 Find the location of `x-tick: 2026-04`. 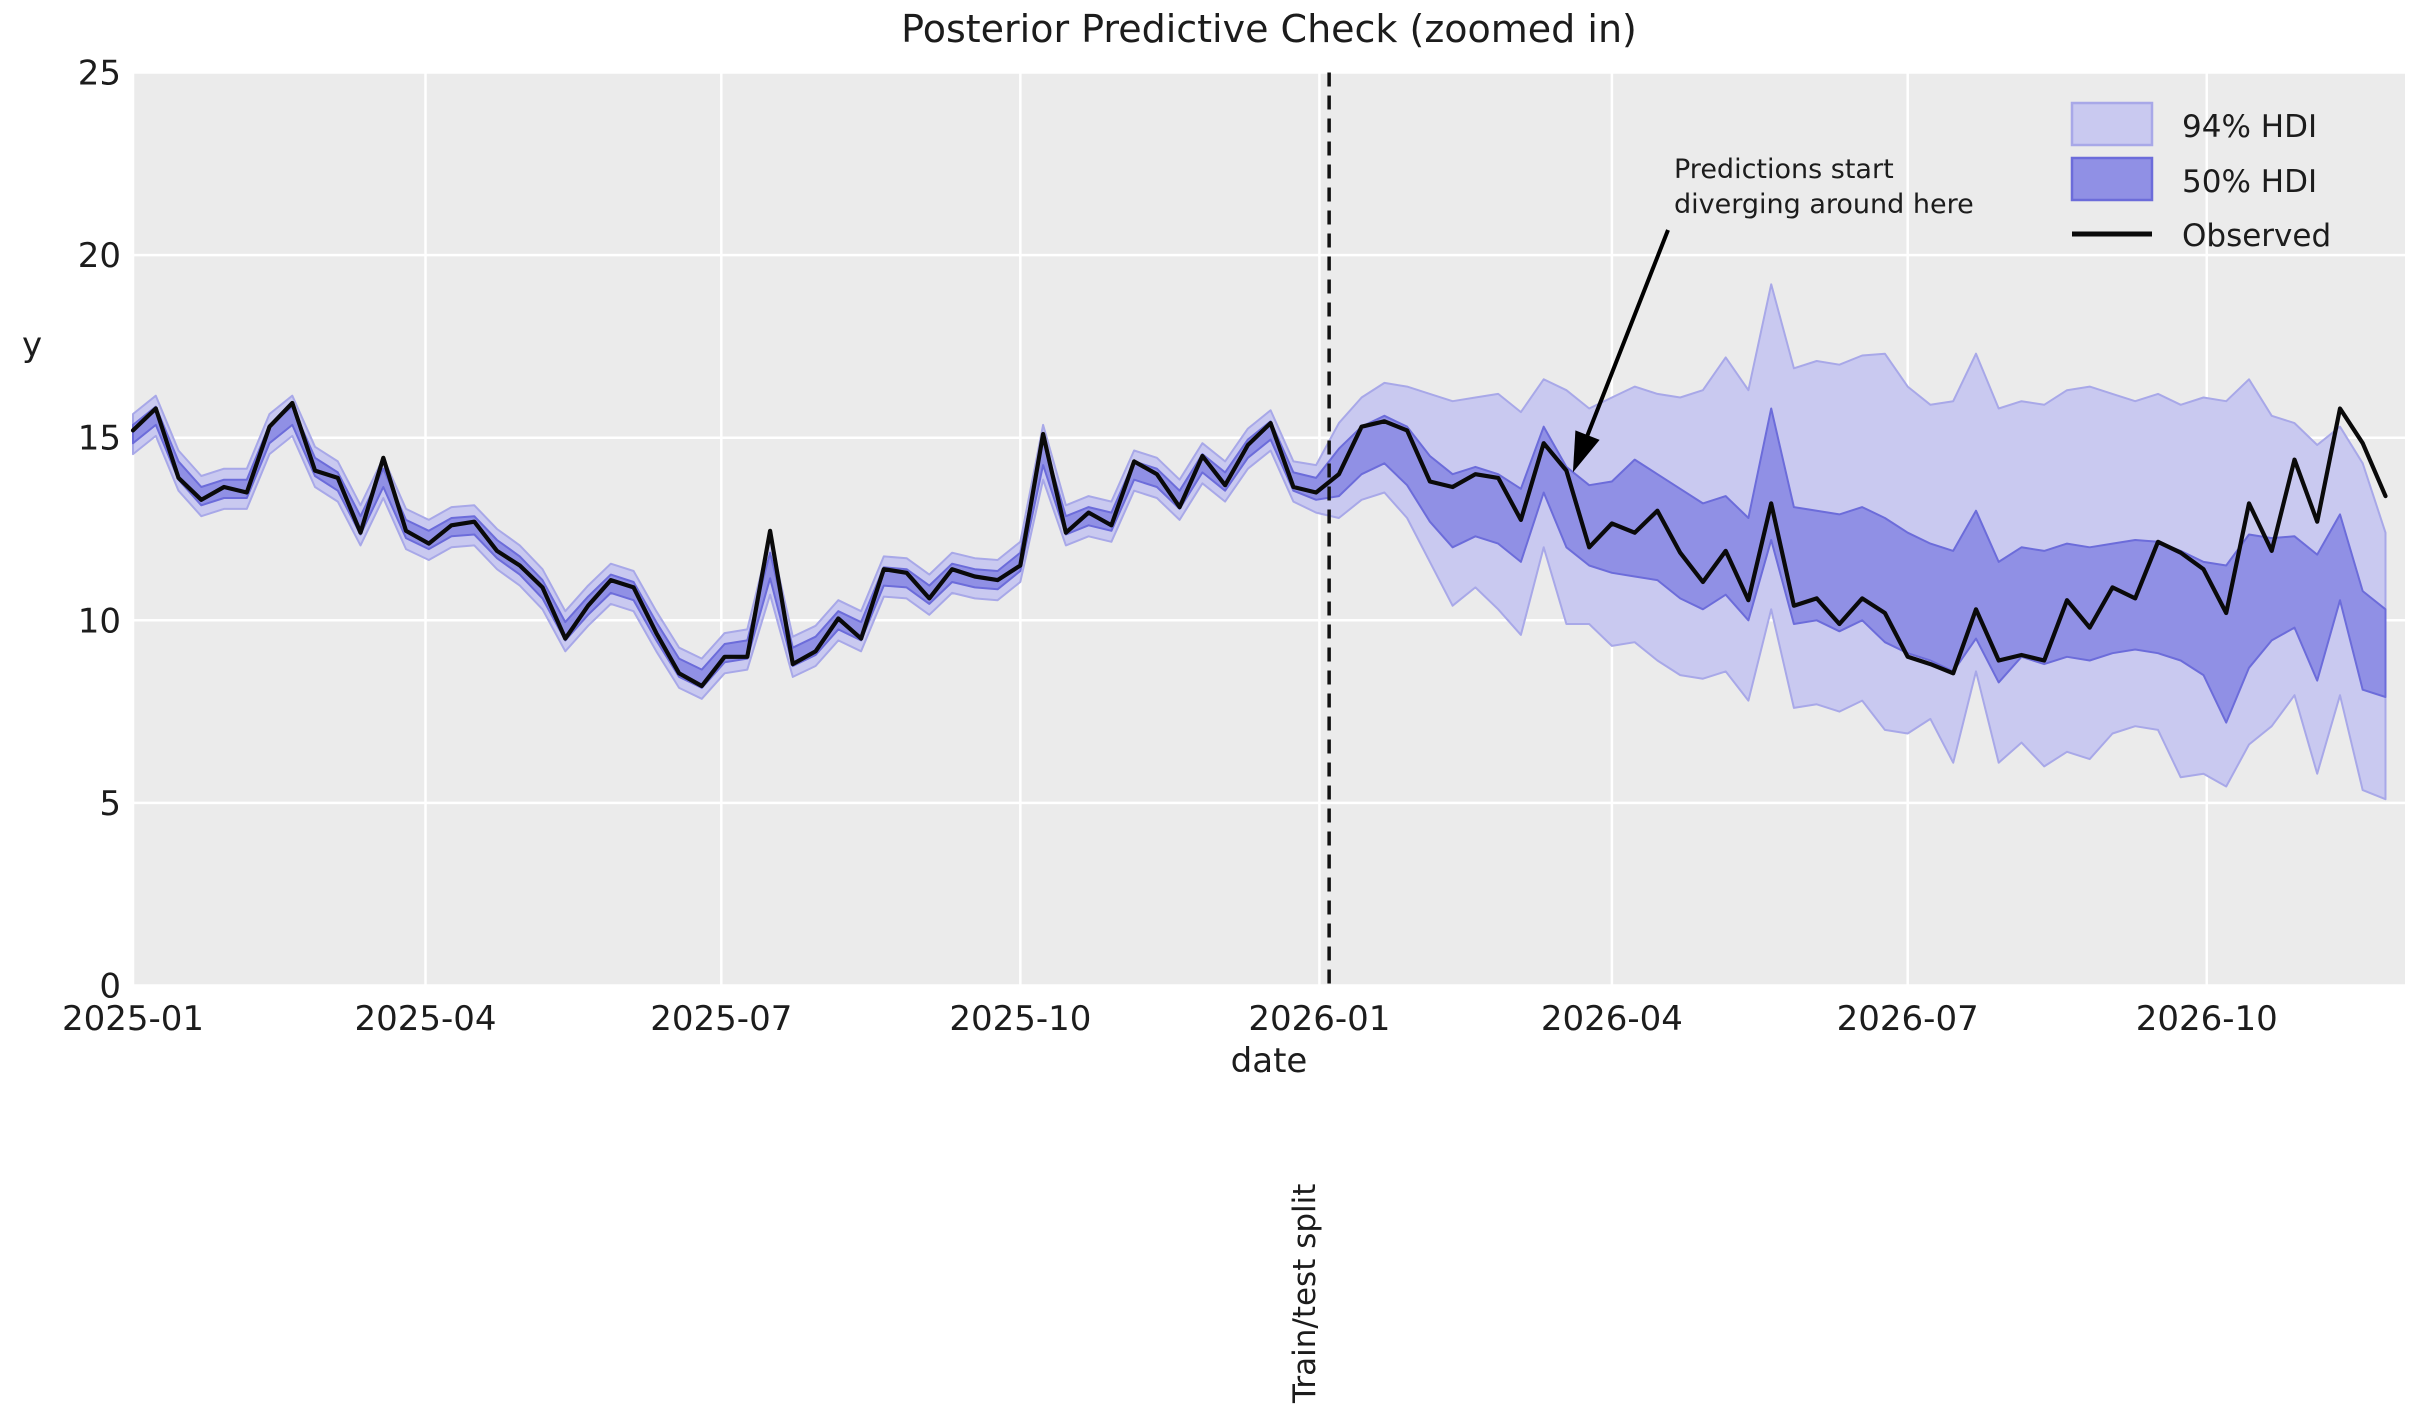

x-tick: 2026-04 is located at coordinates (1612, 1019).